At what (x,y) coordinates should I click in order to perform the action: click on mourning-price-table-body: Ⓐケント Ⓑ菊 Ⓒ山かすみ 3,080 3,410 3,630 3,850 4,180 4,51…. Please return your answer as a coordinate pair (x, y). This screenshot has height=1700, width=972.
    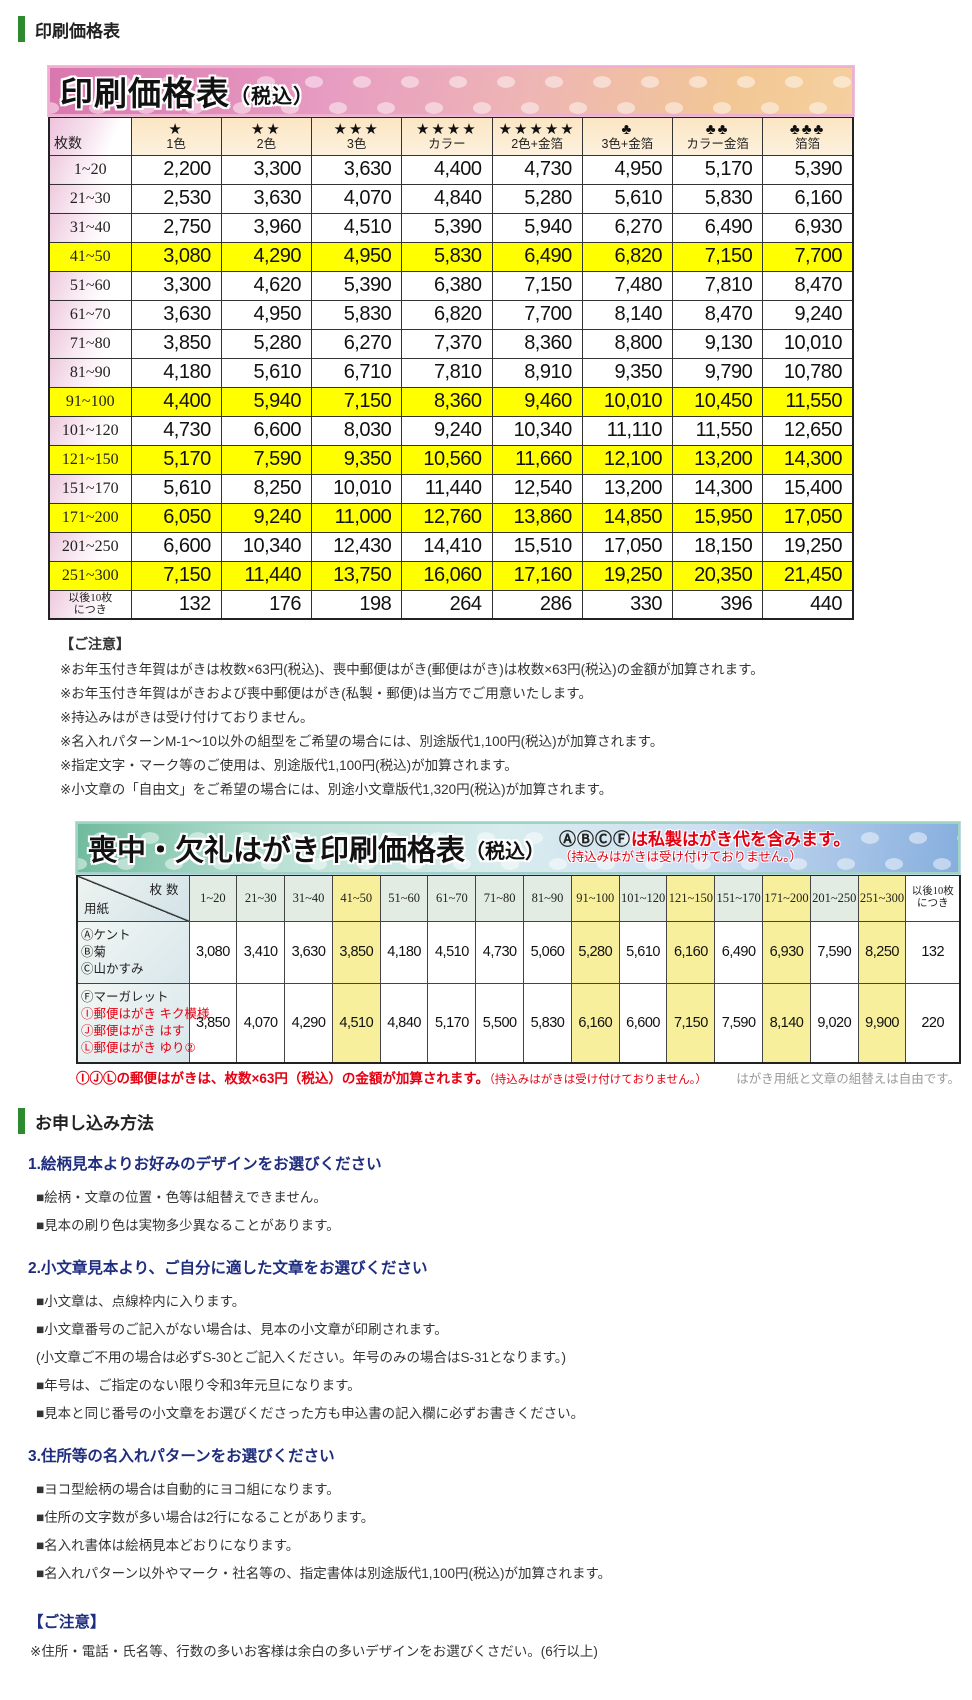
    Looking at the image, I should click on (518, 992).